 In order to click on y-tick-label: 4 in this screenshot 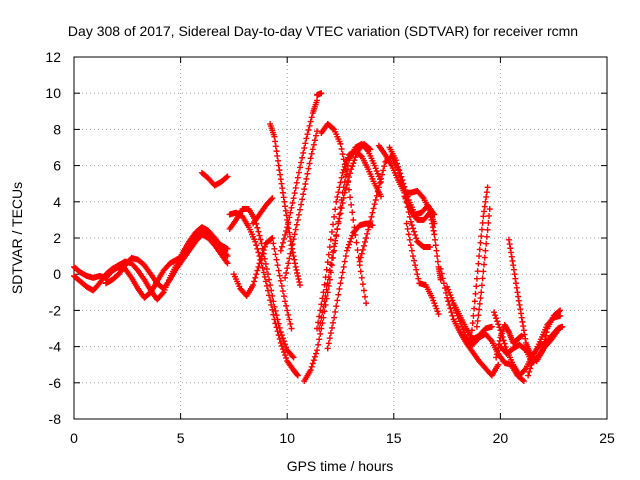, I will do `click(57, 202)`.